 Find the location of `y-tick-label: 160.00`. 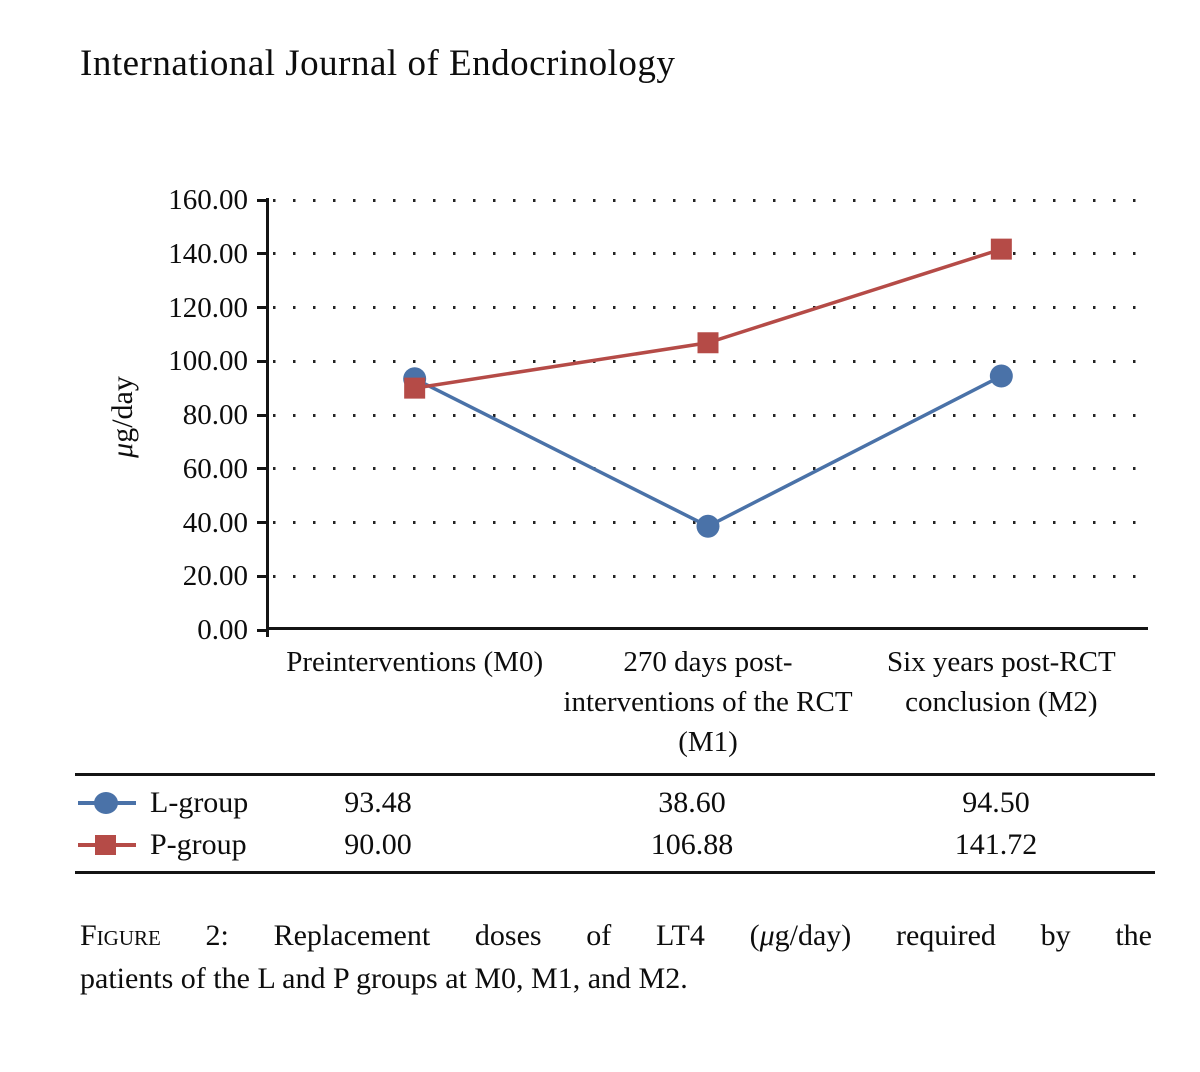

y-tick-label: 160.00 is located at coordinates (208, 200).